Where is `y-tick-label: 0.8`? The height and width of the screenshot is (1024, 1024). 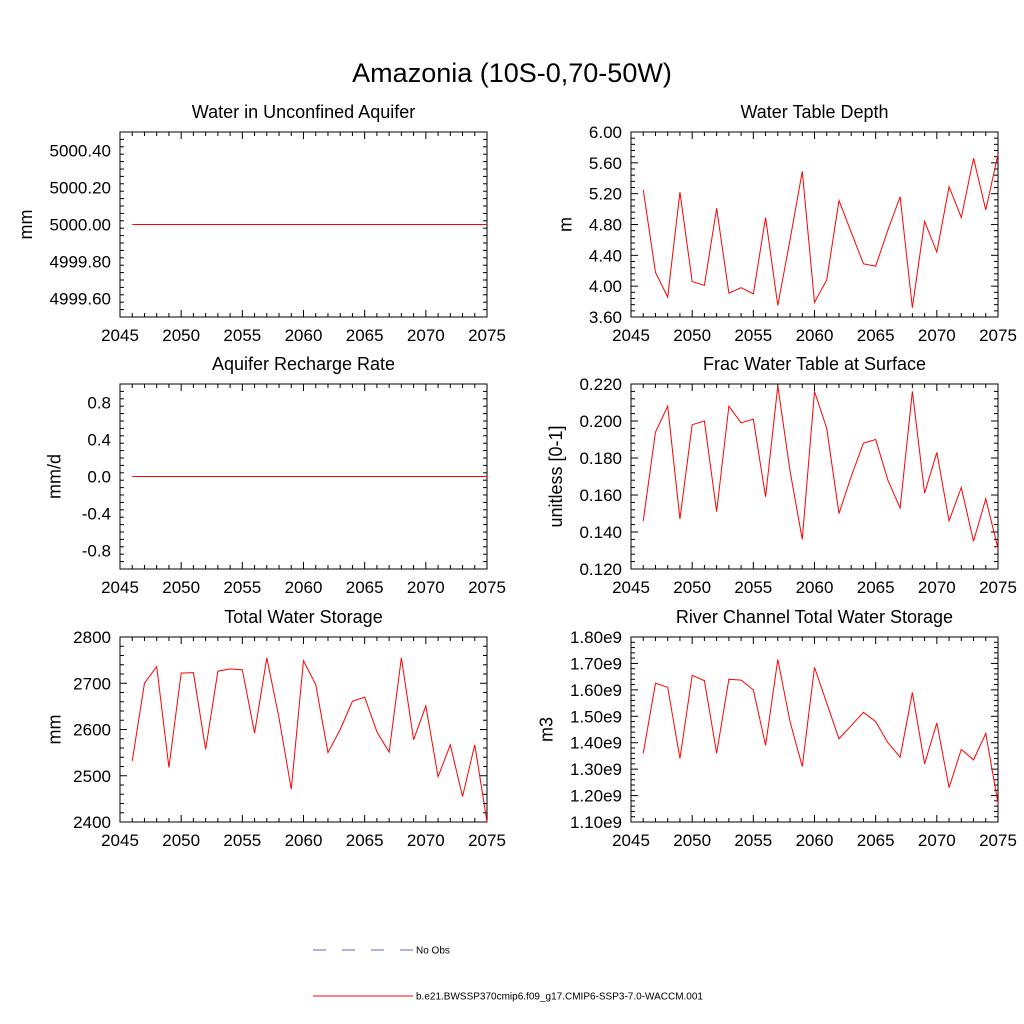
y-tick-label: 0.8 is located at coordinates (99, 403).